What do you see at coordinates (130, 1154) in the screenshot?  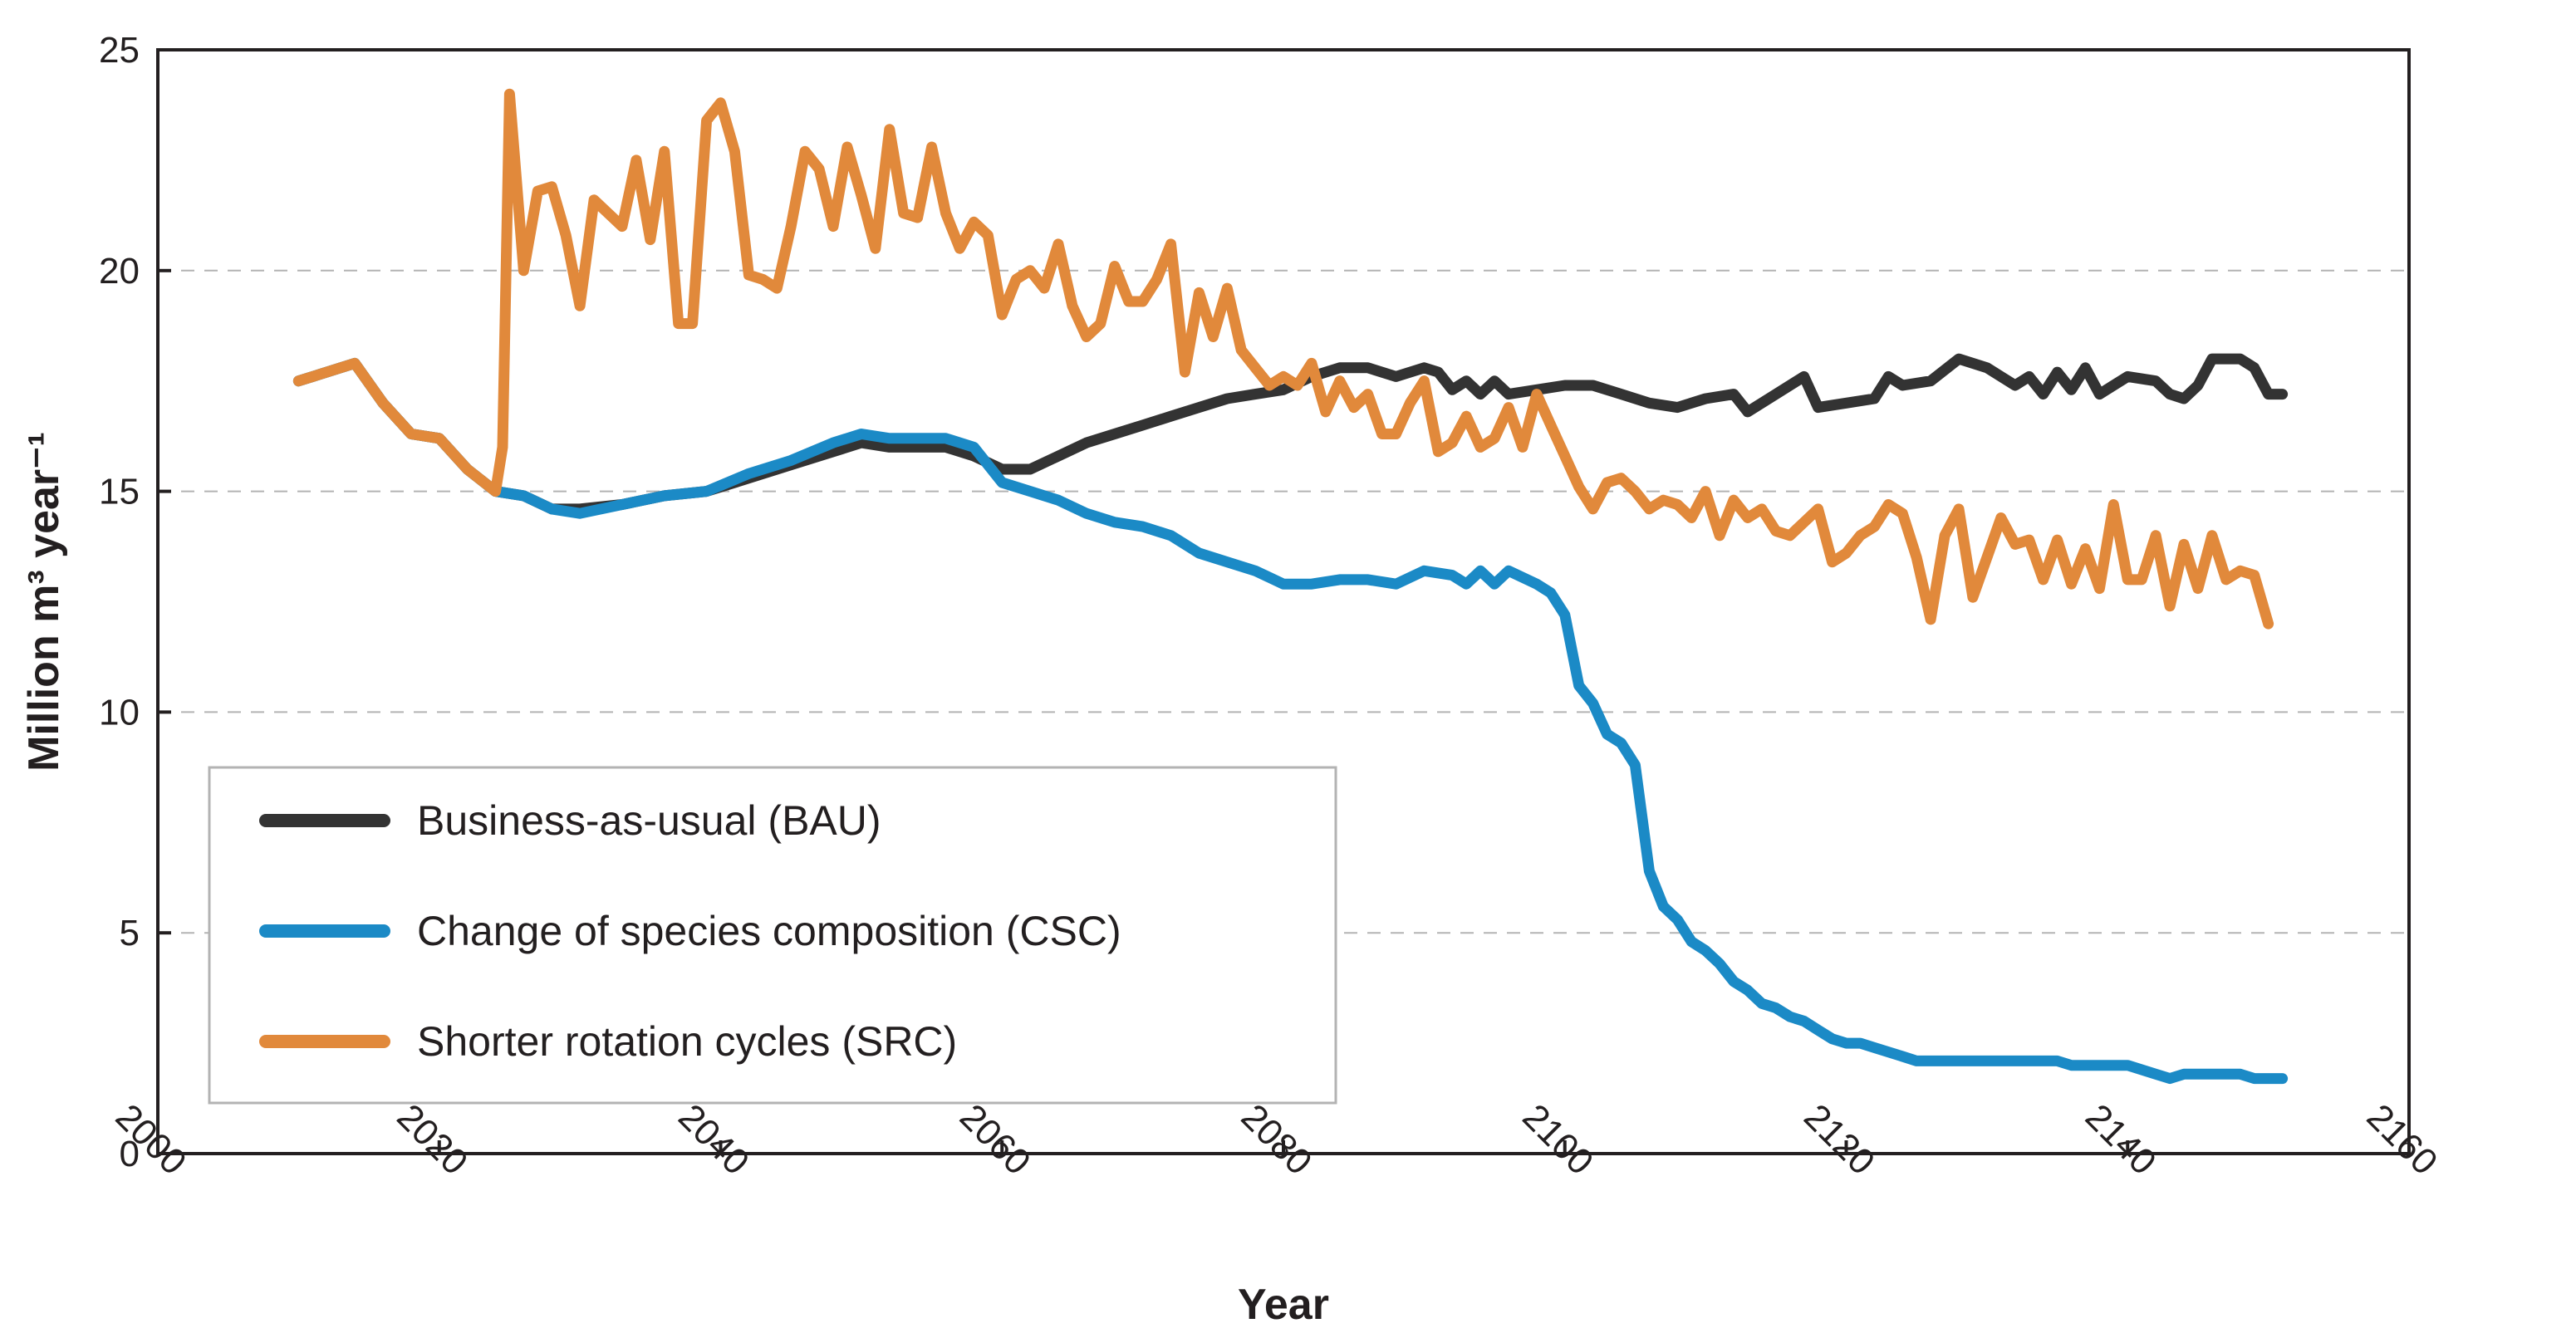 I see `y-tick-label: 0` at bounding box center [130, 1154].